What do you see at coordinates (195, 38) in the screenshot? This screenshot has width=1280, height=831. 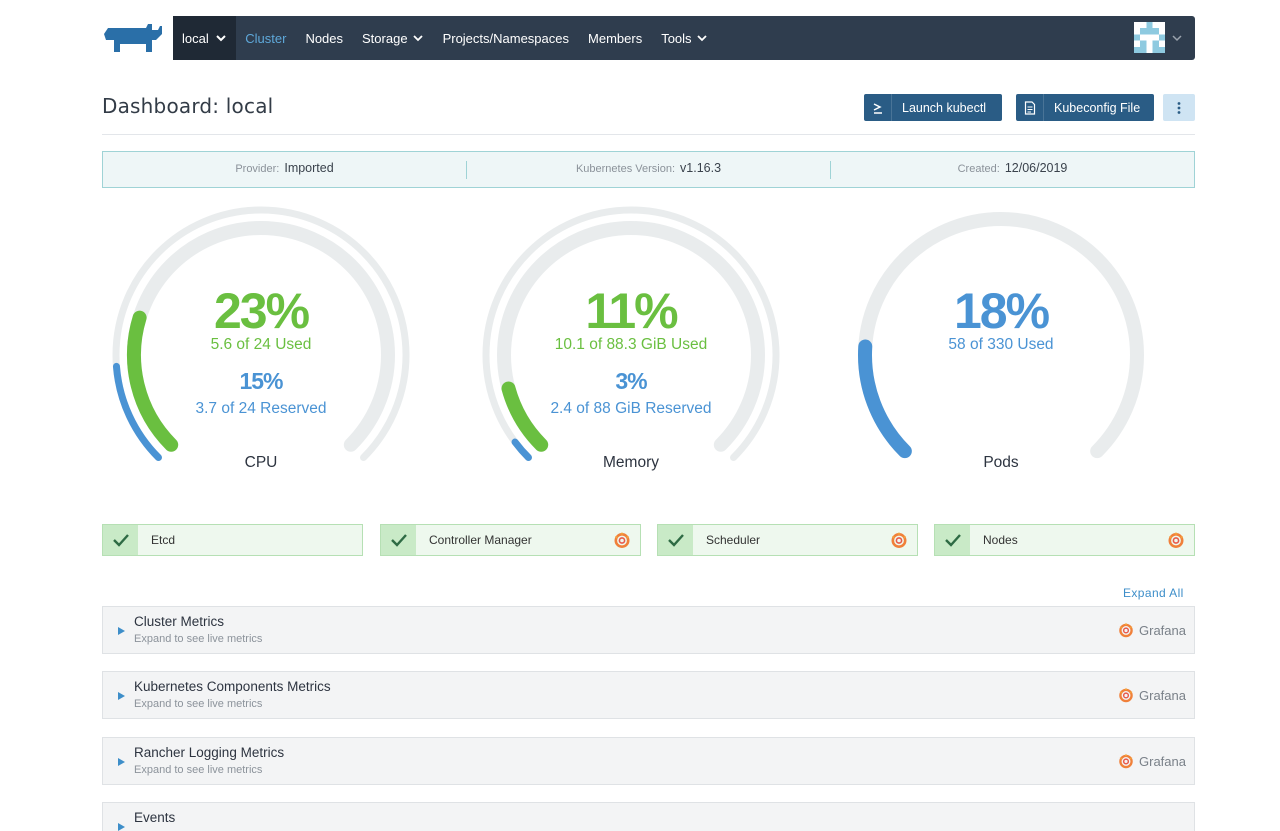 I see `cluster-selector-label: local` at bounding box center [195, 38].